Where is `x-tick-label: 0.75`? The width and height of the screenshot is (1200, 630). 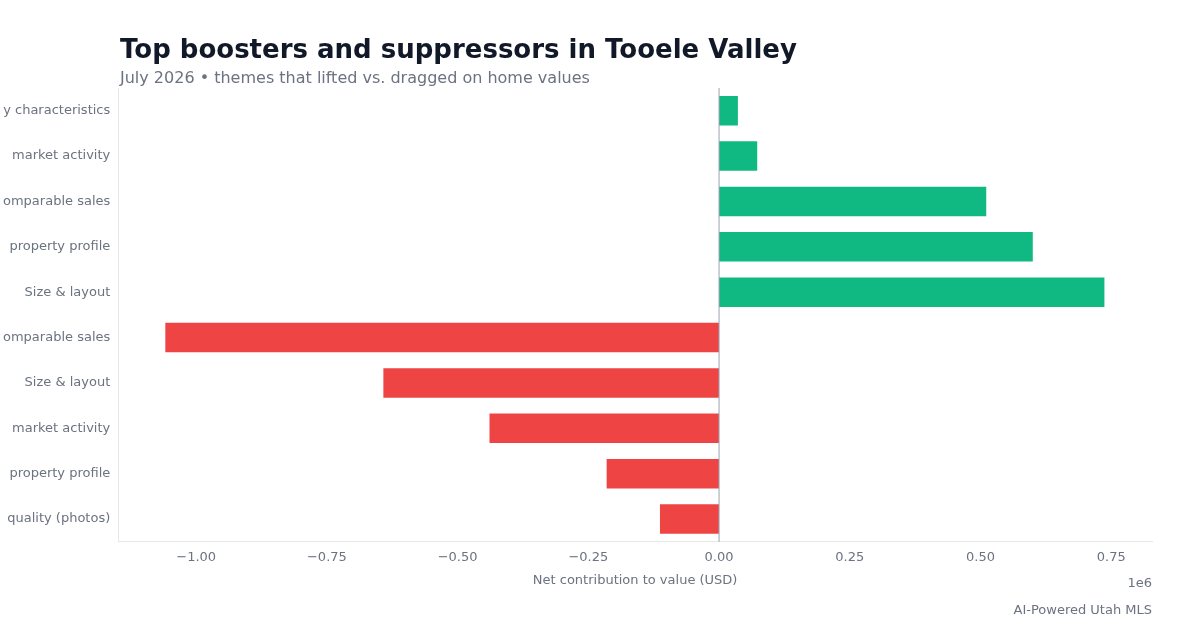
x-tick-label: 0.75 is located at coordinates (1111, 556).